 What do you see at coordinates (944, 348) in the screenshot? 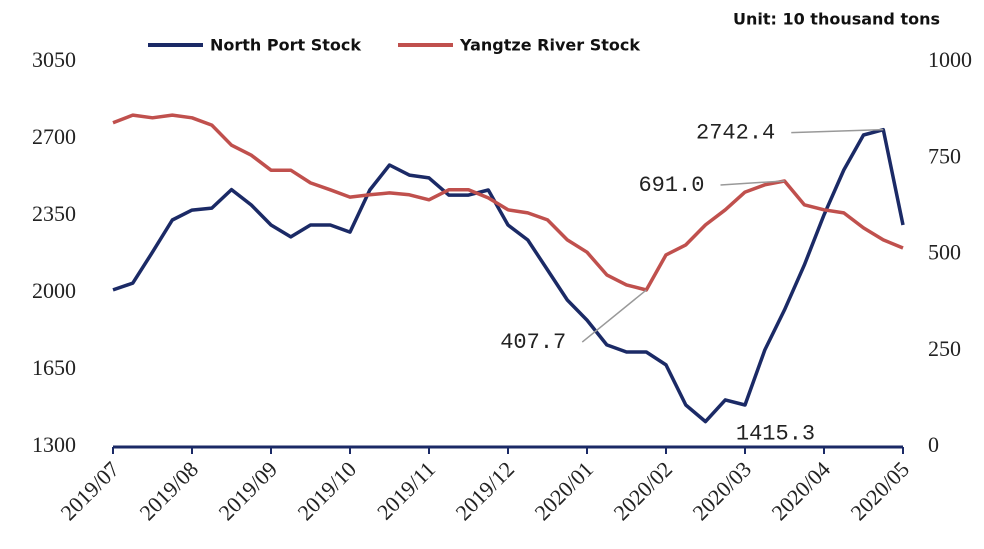
I see `y2-tick-label: 250` at bounding box center [944, 348].